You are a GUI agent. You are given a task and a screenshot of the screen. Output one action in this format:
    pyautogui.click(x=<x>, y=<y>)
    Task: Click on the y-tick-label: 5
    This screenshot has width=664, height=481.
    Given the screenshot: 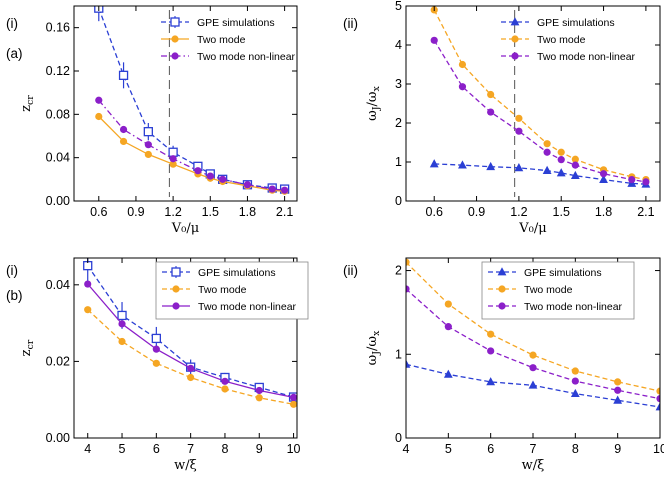 What is the action you would take?
    pyautogui.click(x=398, y=6)
    